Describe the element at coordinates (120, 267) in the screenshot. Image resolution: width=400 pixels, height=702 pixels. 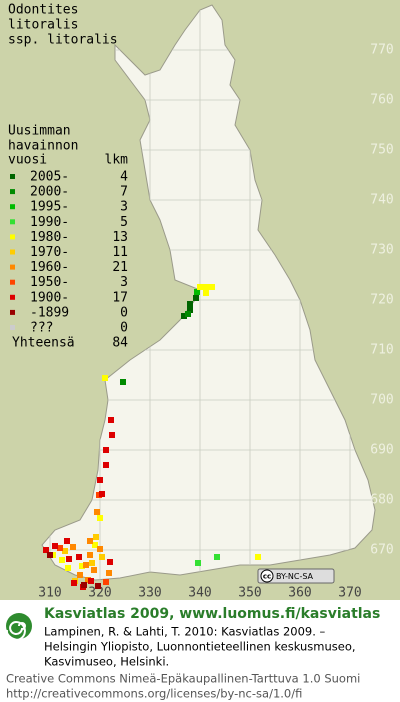
I see `legend-count: 21` at that location.